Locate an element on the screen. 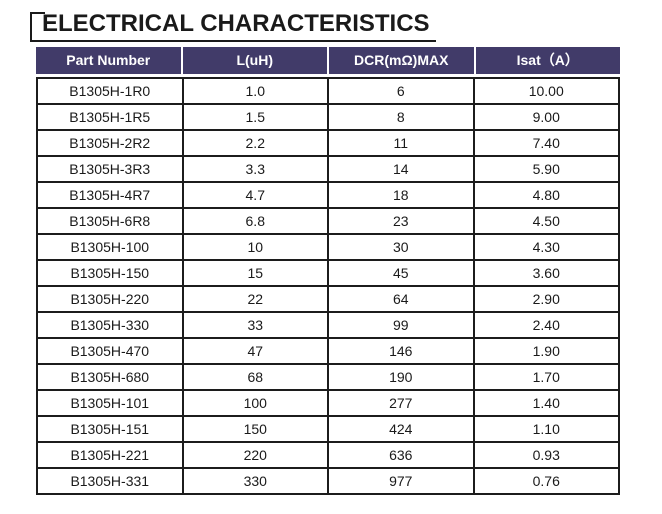  dcr-value-cell: 146 is located at coordinates (401, 351).